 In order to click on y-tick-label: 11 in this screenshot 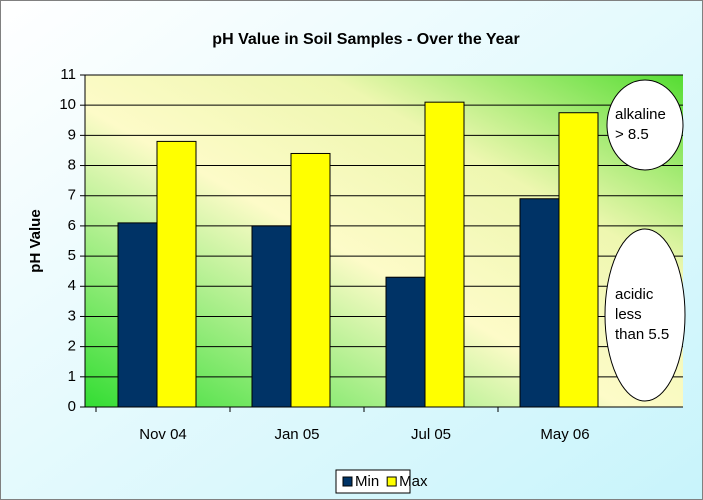, I will do `click(68, 74)`.